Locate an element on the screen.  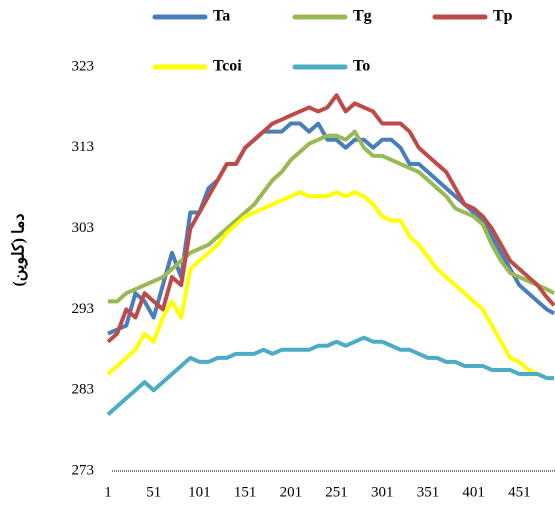
y-tick-label: 323 is located at coordinates (83, 66).